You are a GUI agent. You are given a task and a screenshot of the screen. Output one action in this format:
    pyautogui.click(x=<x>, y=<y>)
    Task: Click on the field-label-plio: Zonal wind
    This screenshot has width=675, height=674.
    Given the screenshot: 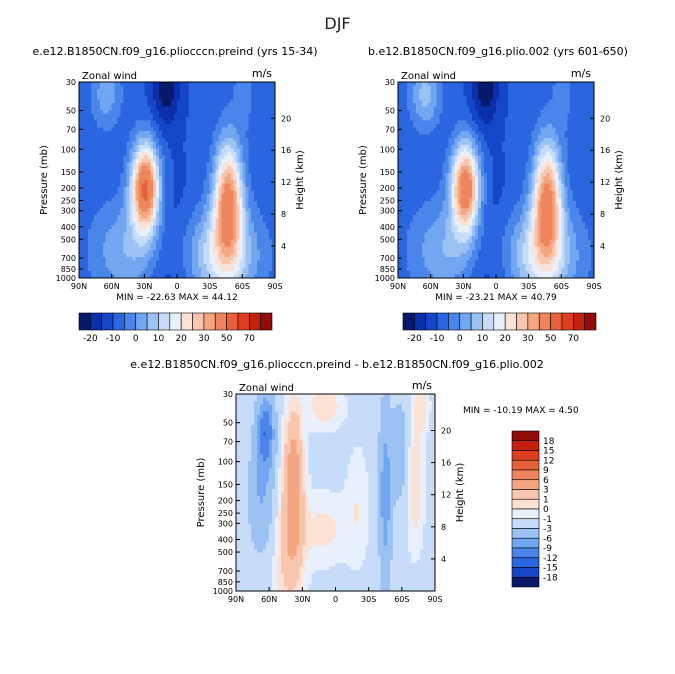 What is the action you would take?
    pyautogui.click(x=428, y=76)
    